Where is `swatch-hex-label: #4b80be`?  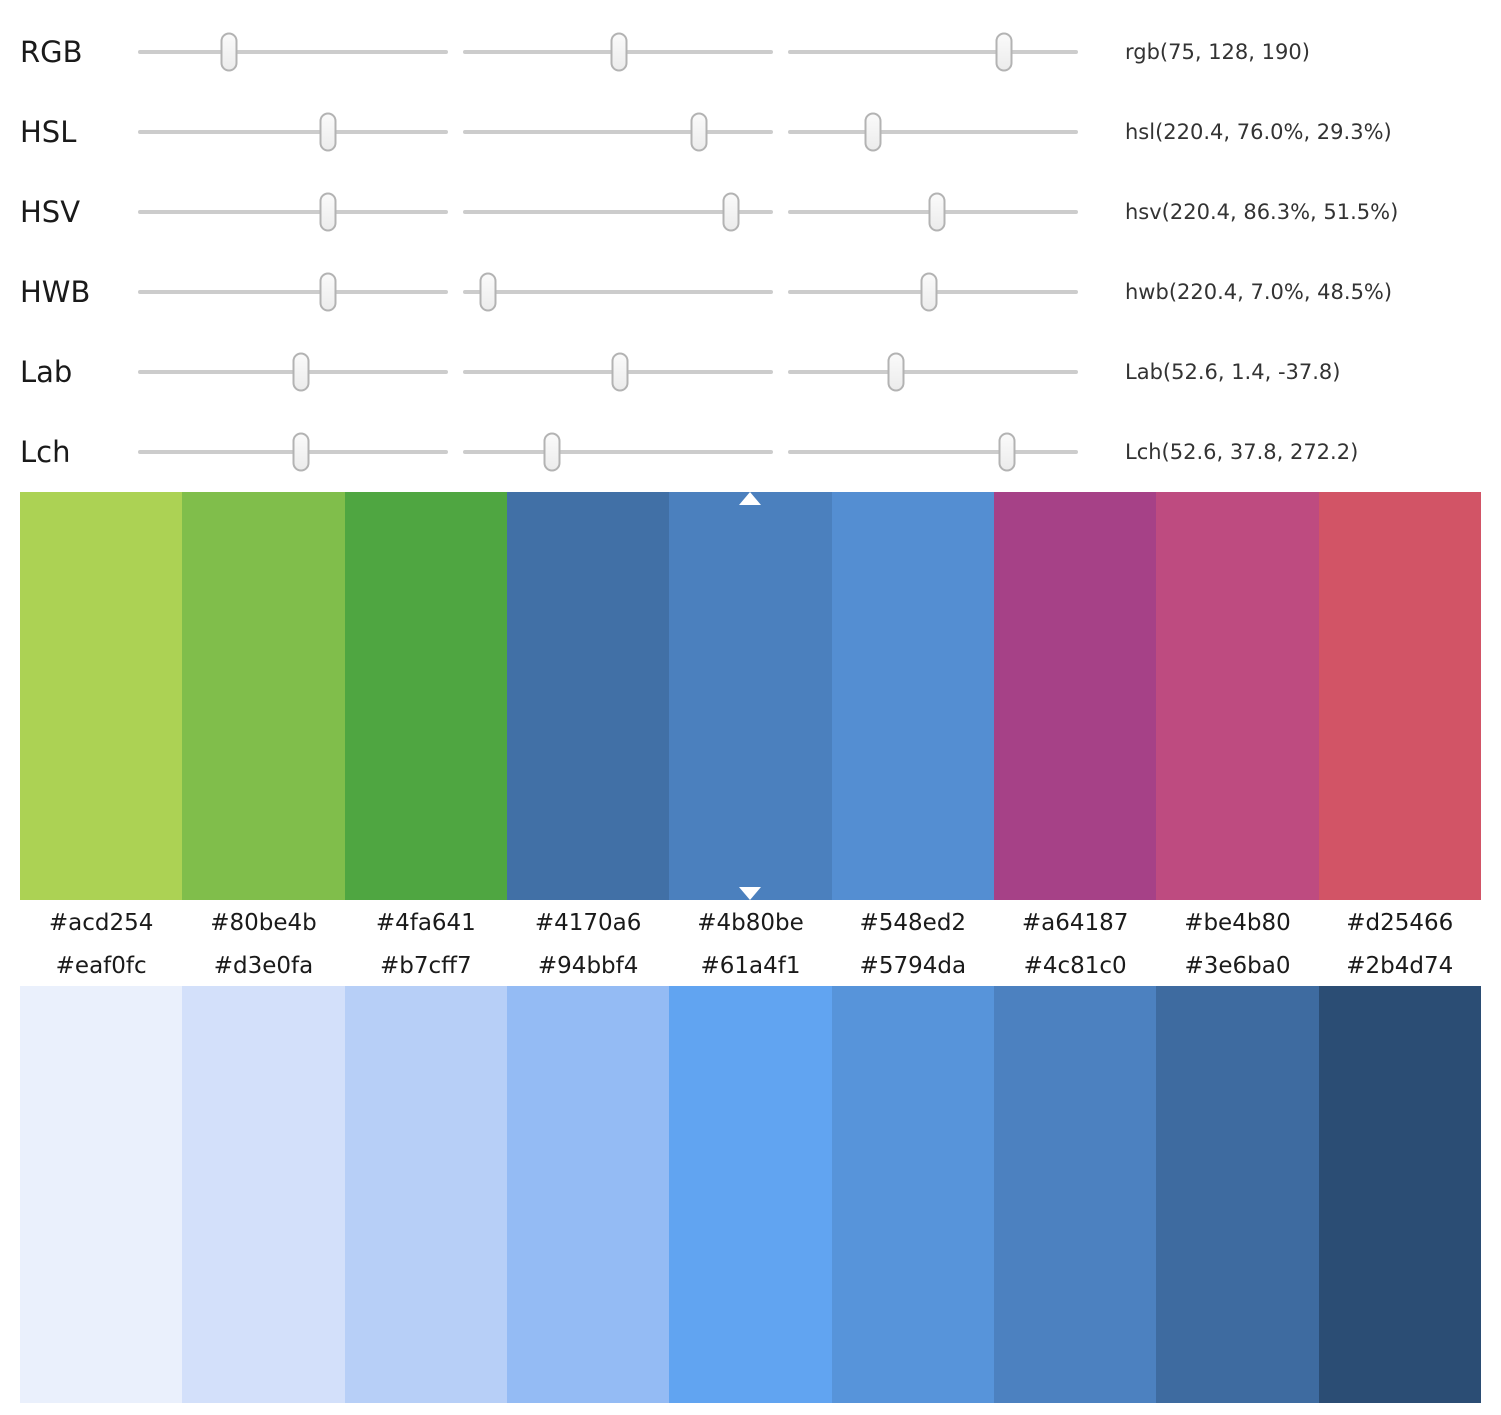
swatch-hex-label: #4b80be is located at coordinates (750, 923).